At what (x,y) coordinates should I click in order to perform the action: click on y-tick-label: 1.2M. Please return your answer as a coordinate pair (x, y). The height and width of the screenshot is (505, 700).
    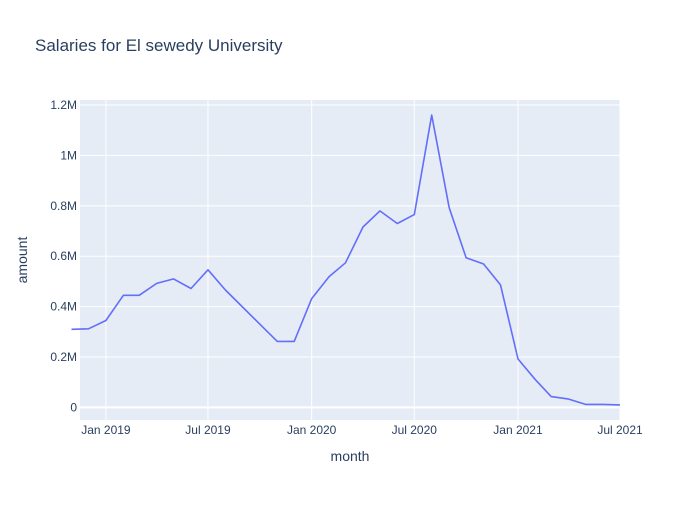
    Looking at the image, I should click on (63, 105).